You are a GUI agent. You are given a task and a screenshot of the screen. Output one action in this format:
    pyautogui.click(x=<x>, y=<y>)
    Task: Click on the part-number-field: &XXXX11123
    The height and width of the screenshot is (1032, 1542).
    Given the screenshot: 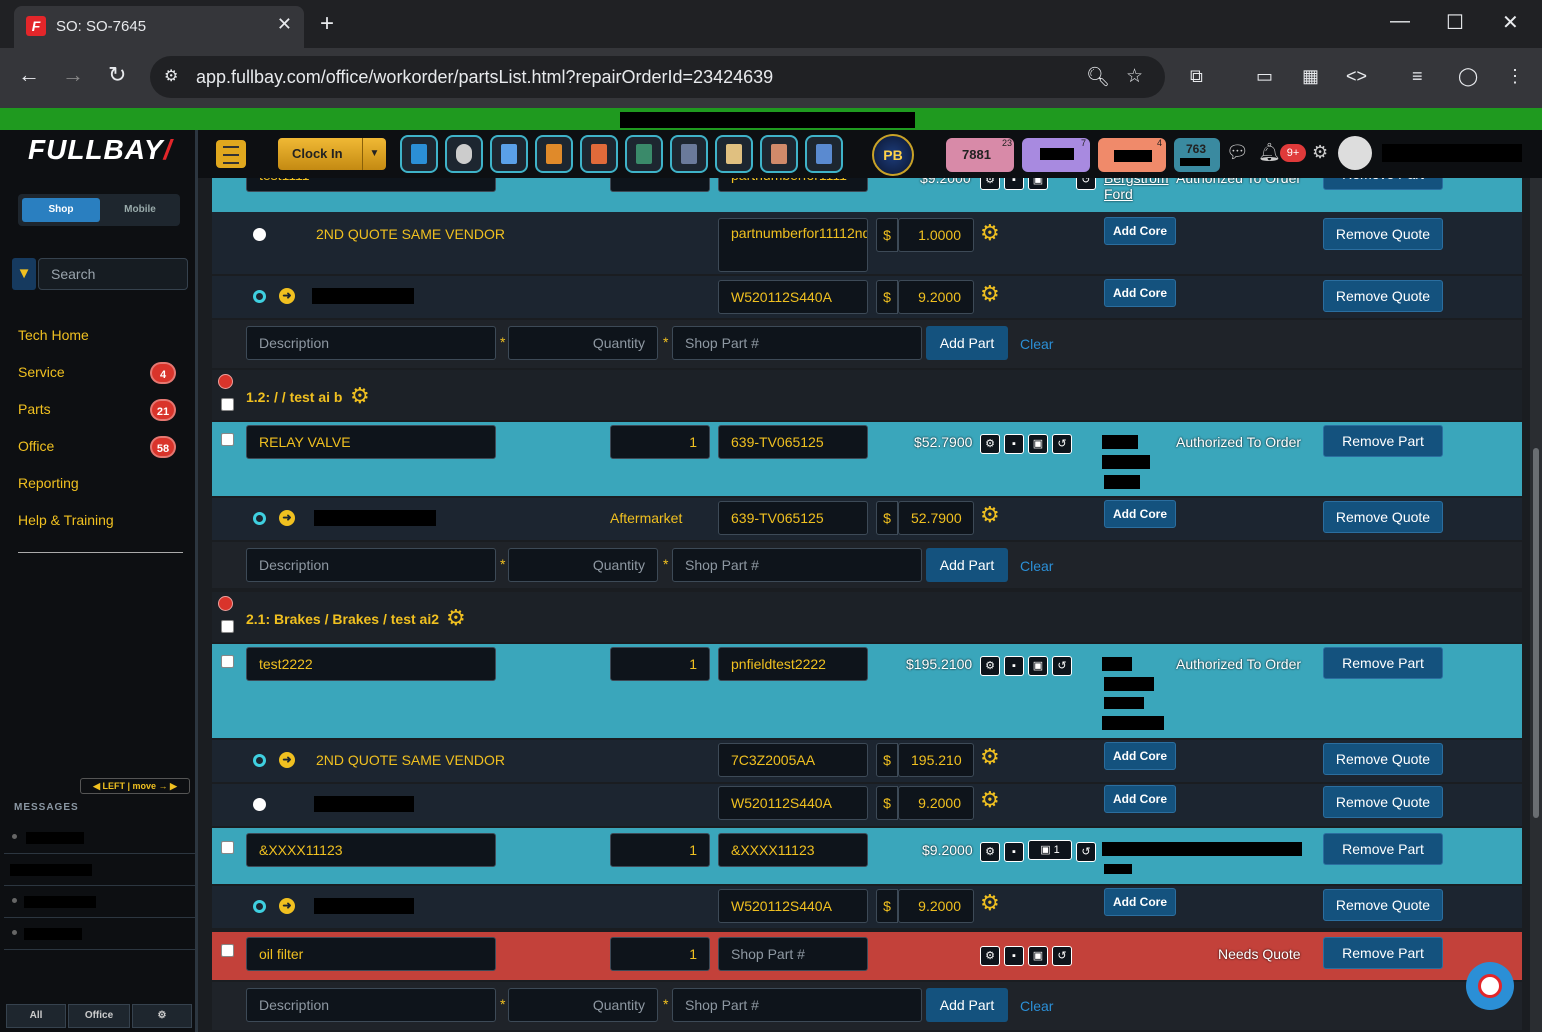 What is the action you would take?
    pyautogui.click(x=793, y=850)
    